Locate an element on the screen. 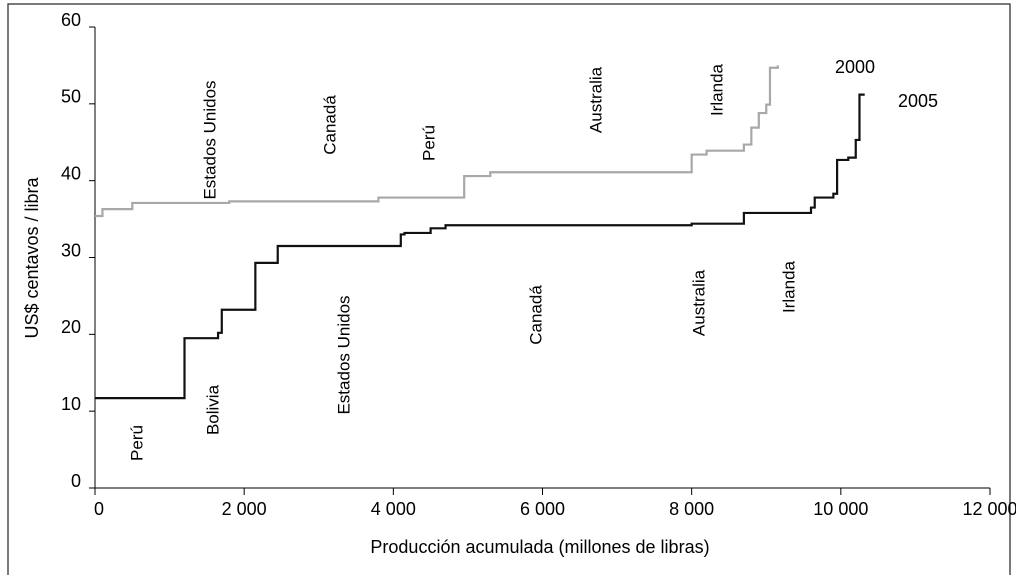 The width and height of the screenshot is (1016, 580). x-tick-label: 4 000 is located at coordinates (393, 509).